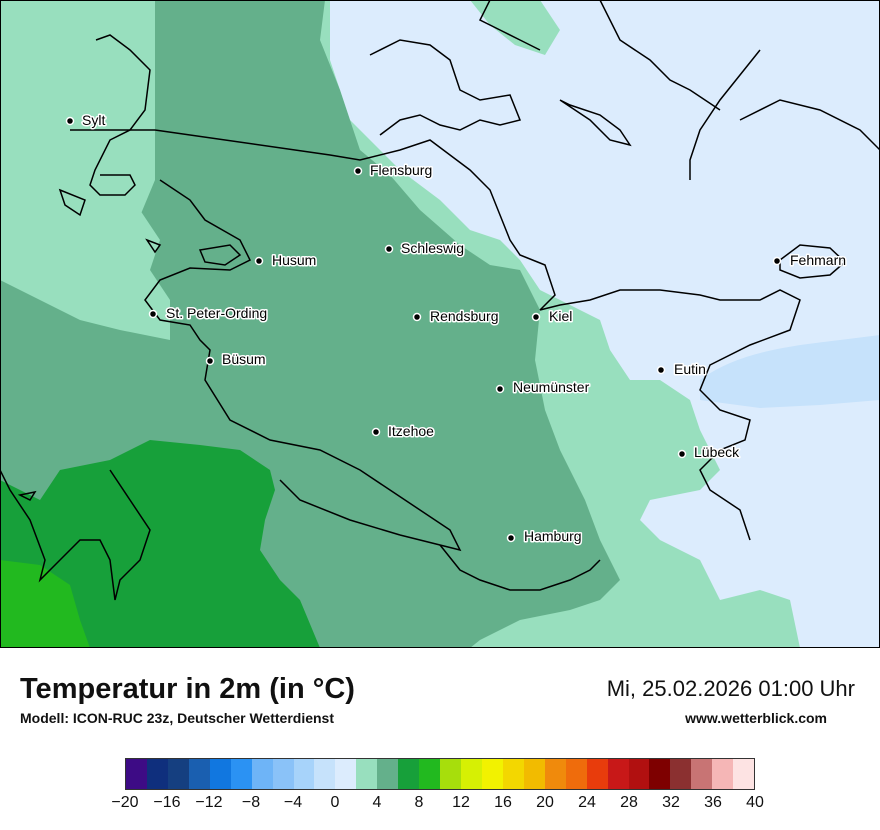 The image size is (880, 830). What do you see at coordinates (818, 260) in the screenshot?
I see `svg-text: Fehmarn` at bounding box center [818, 260].